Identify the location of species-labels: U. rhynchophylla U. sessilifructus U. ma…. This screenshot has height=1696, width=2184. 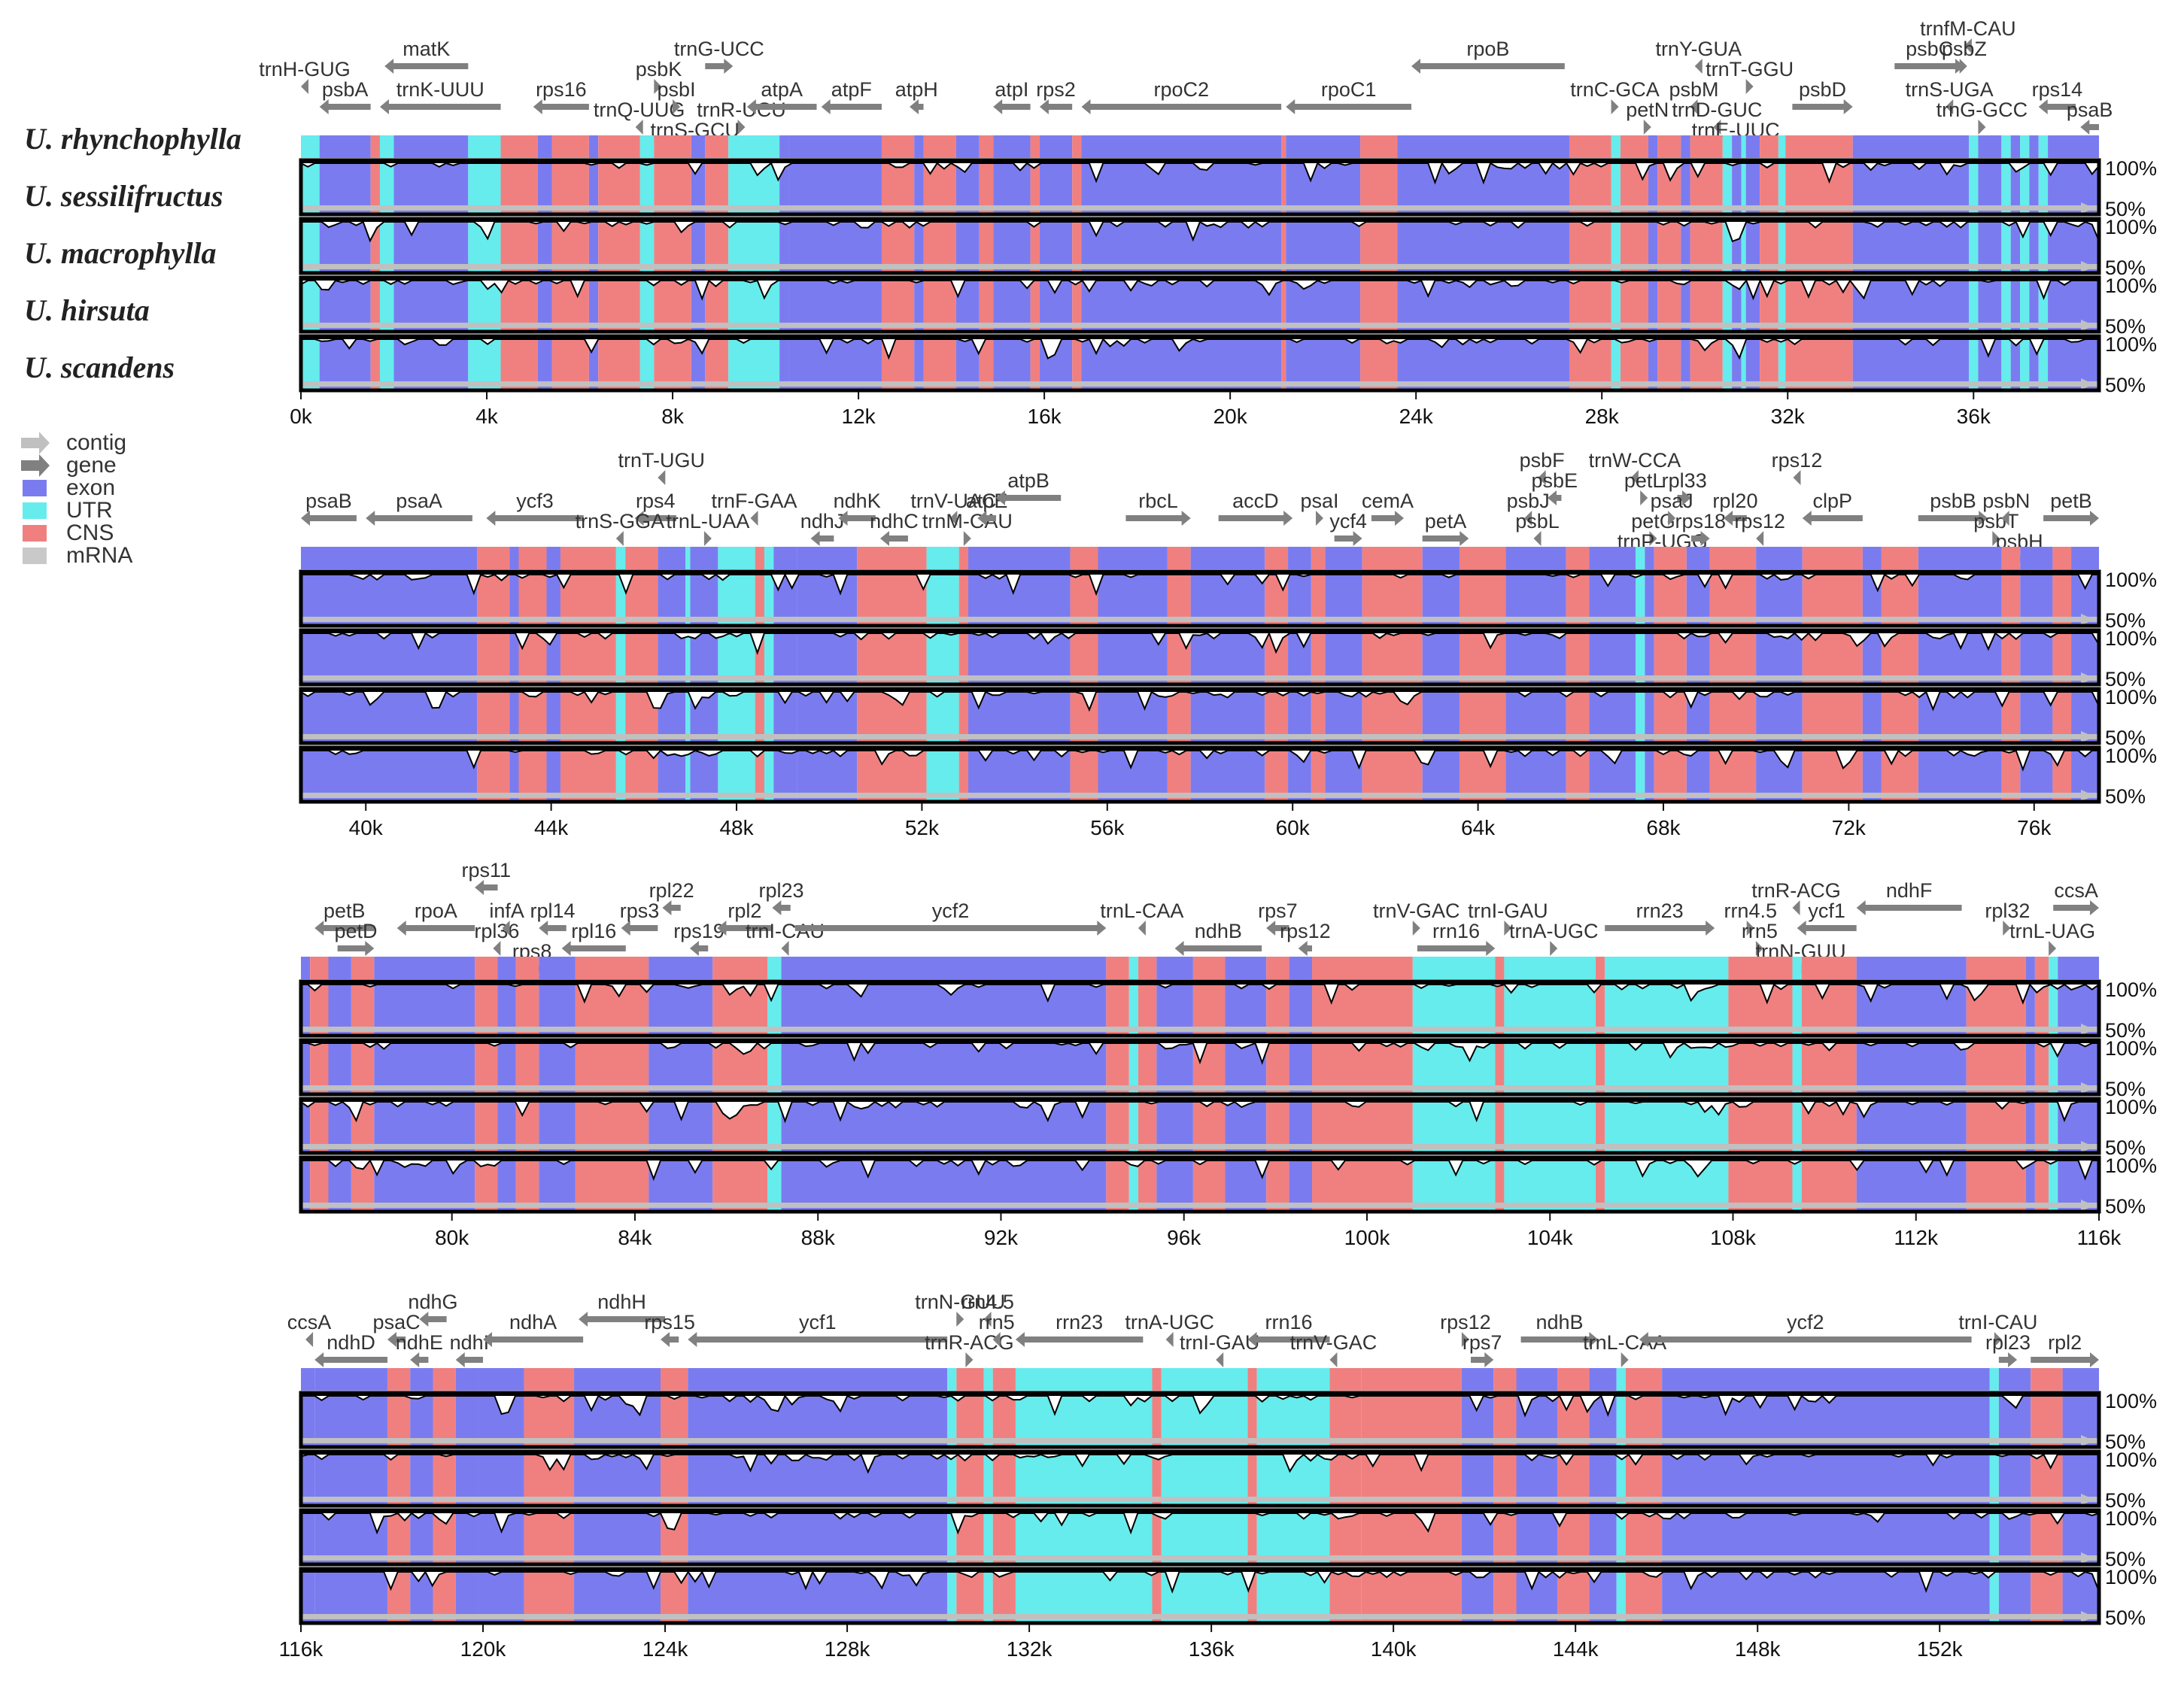
(132, 253).